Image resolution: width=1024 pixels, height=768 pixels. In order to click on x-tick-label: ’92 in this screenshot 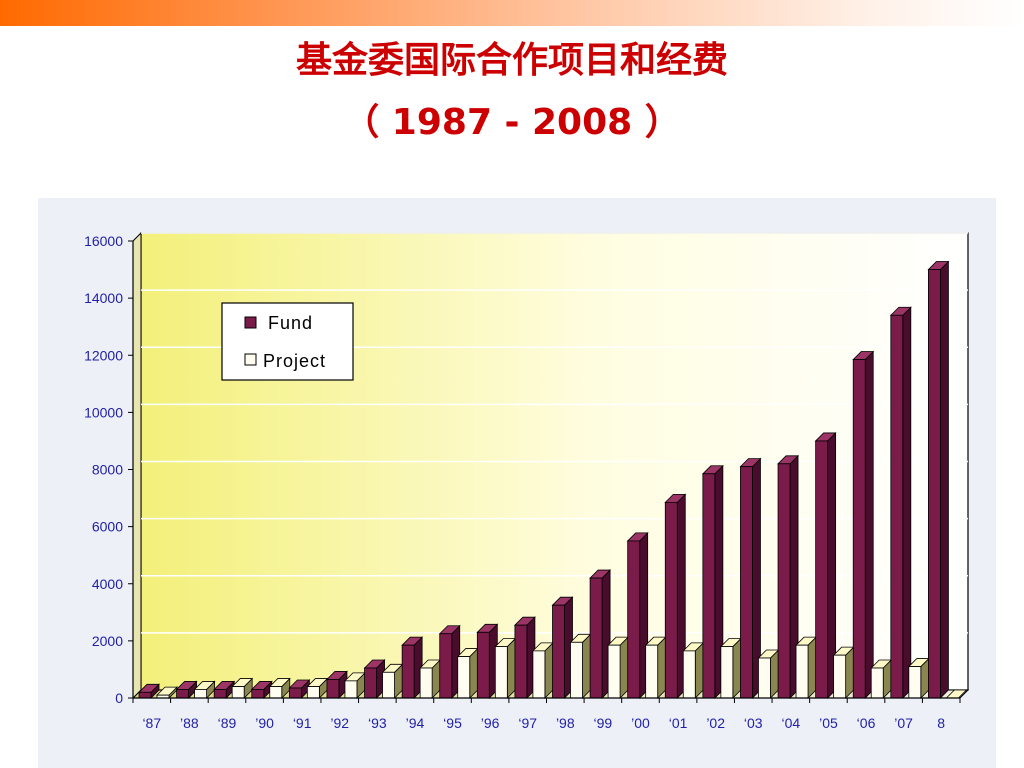, I will do `click(339, 723)`.